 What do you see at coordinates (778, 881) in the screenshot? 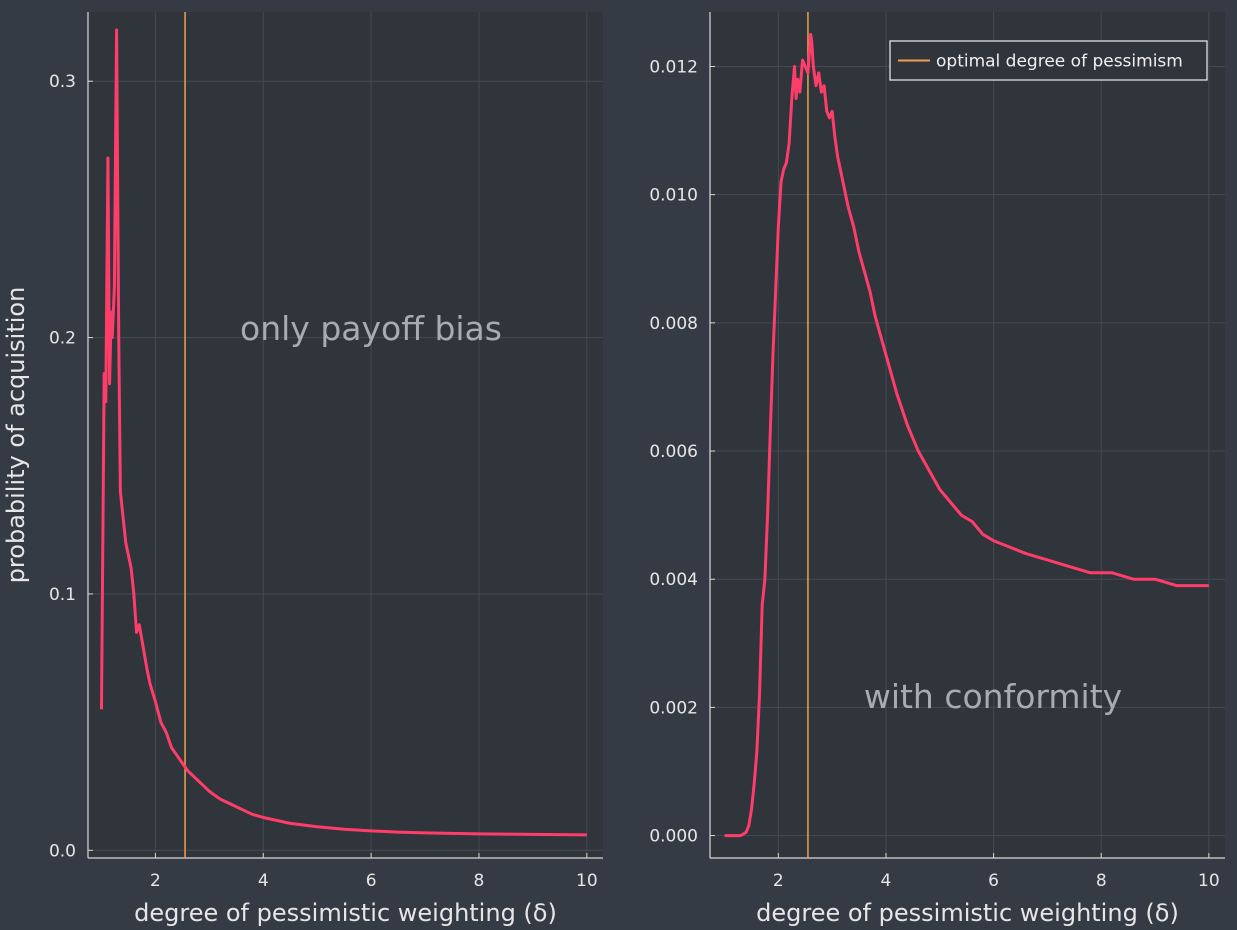
I see `right-x-tick-label: 2` at bounding box center [778, 881].